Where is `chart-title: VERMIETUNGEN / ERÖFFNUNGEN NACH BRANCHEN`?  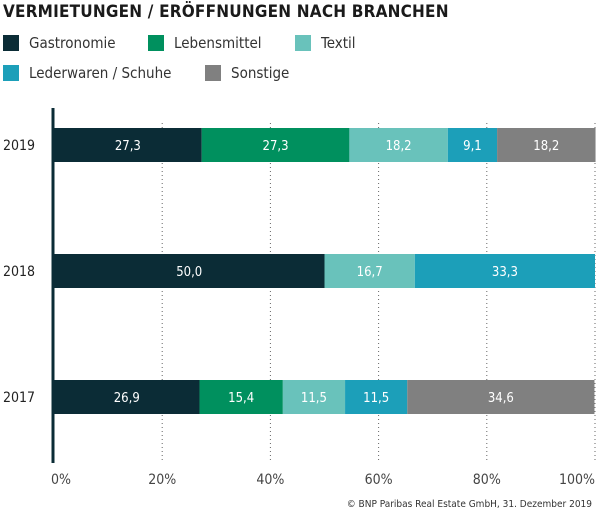 chart-title: VERMIETUNGEN / ERÖFFNUNGEN NACH BRANCHEN is located at coordinates (226, 12).